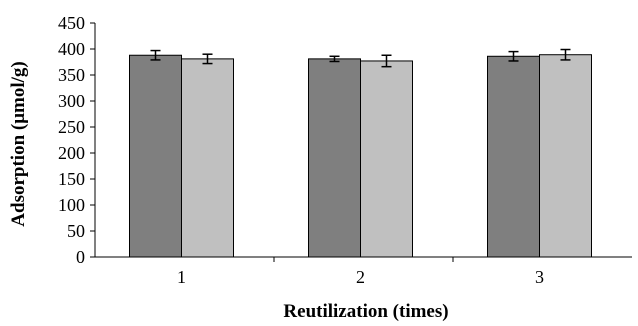 This screenshot has width=638, height=326. I want to click on y-tick-label: 450, so click(71, 23).